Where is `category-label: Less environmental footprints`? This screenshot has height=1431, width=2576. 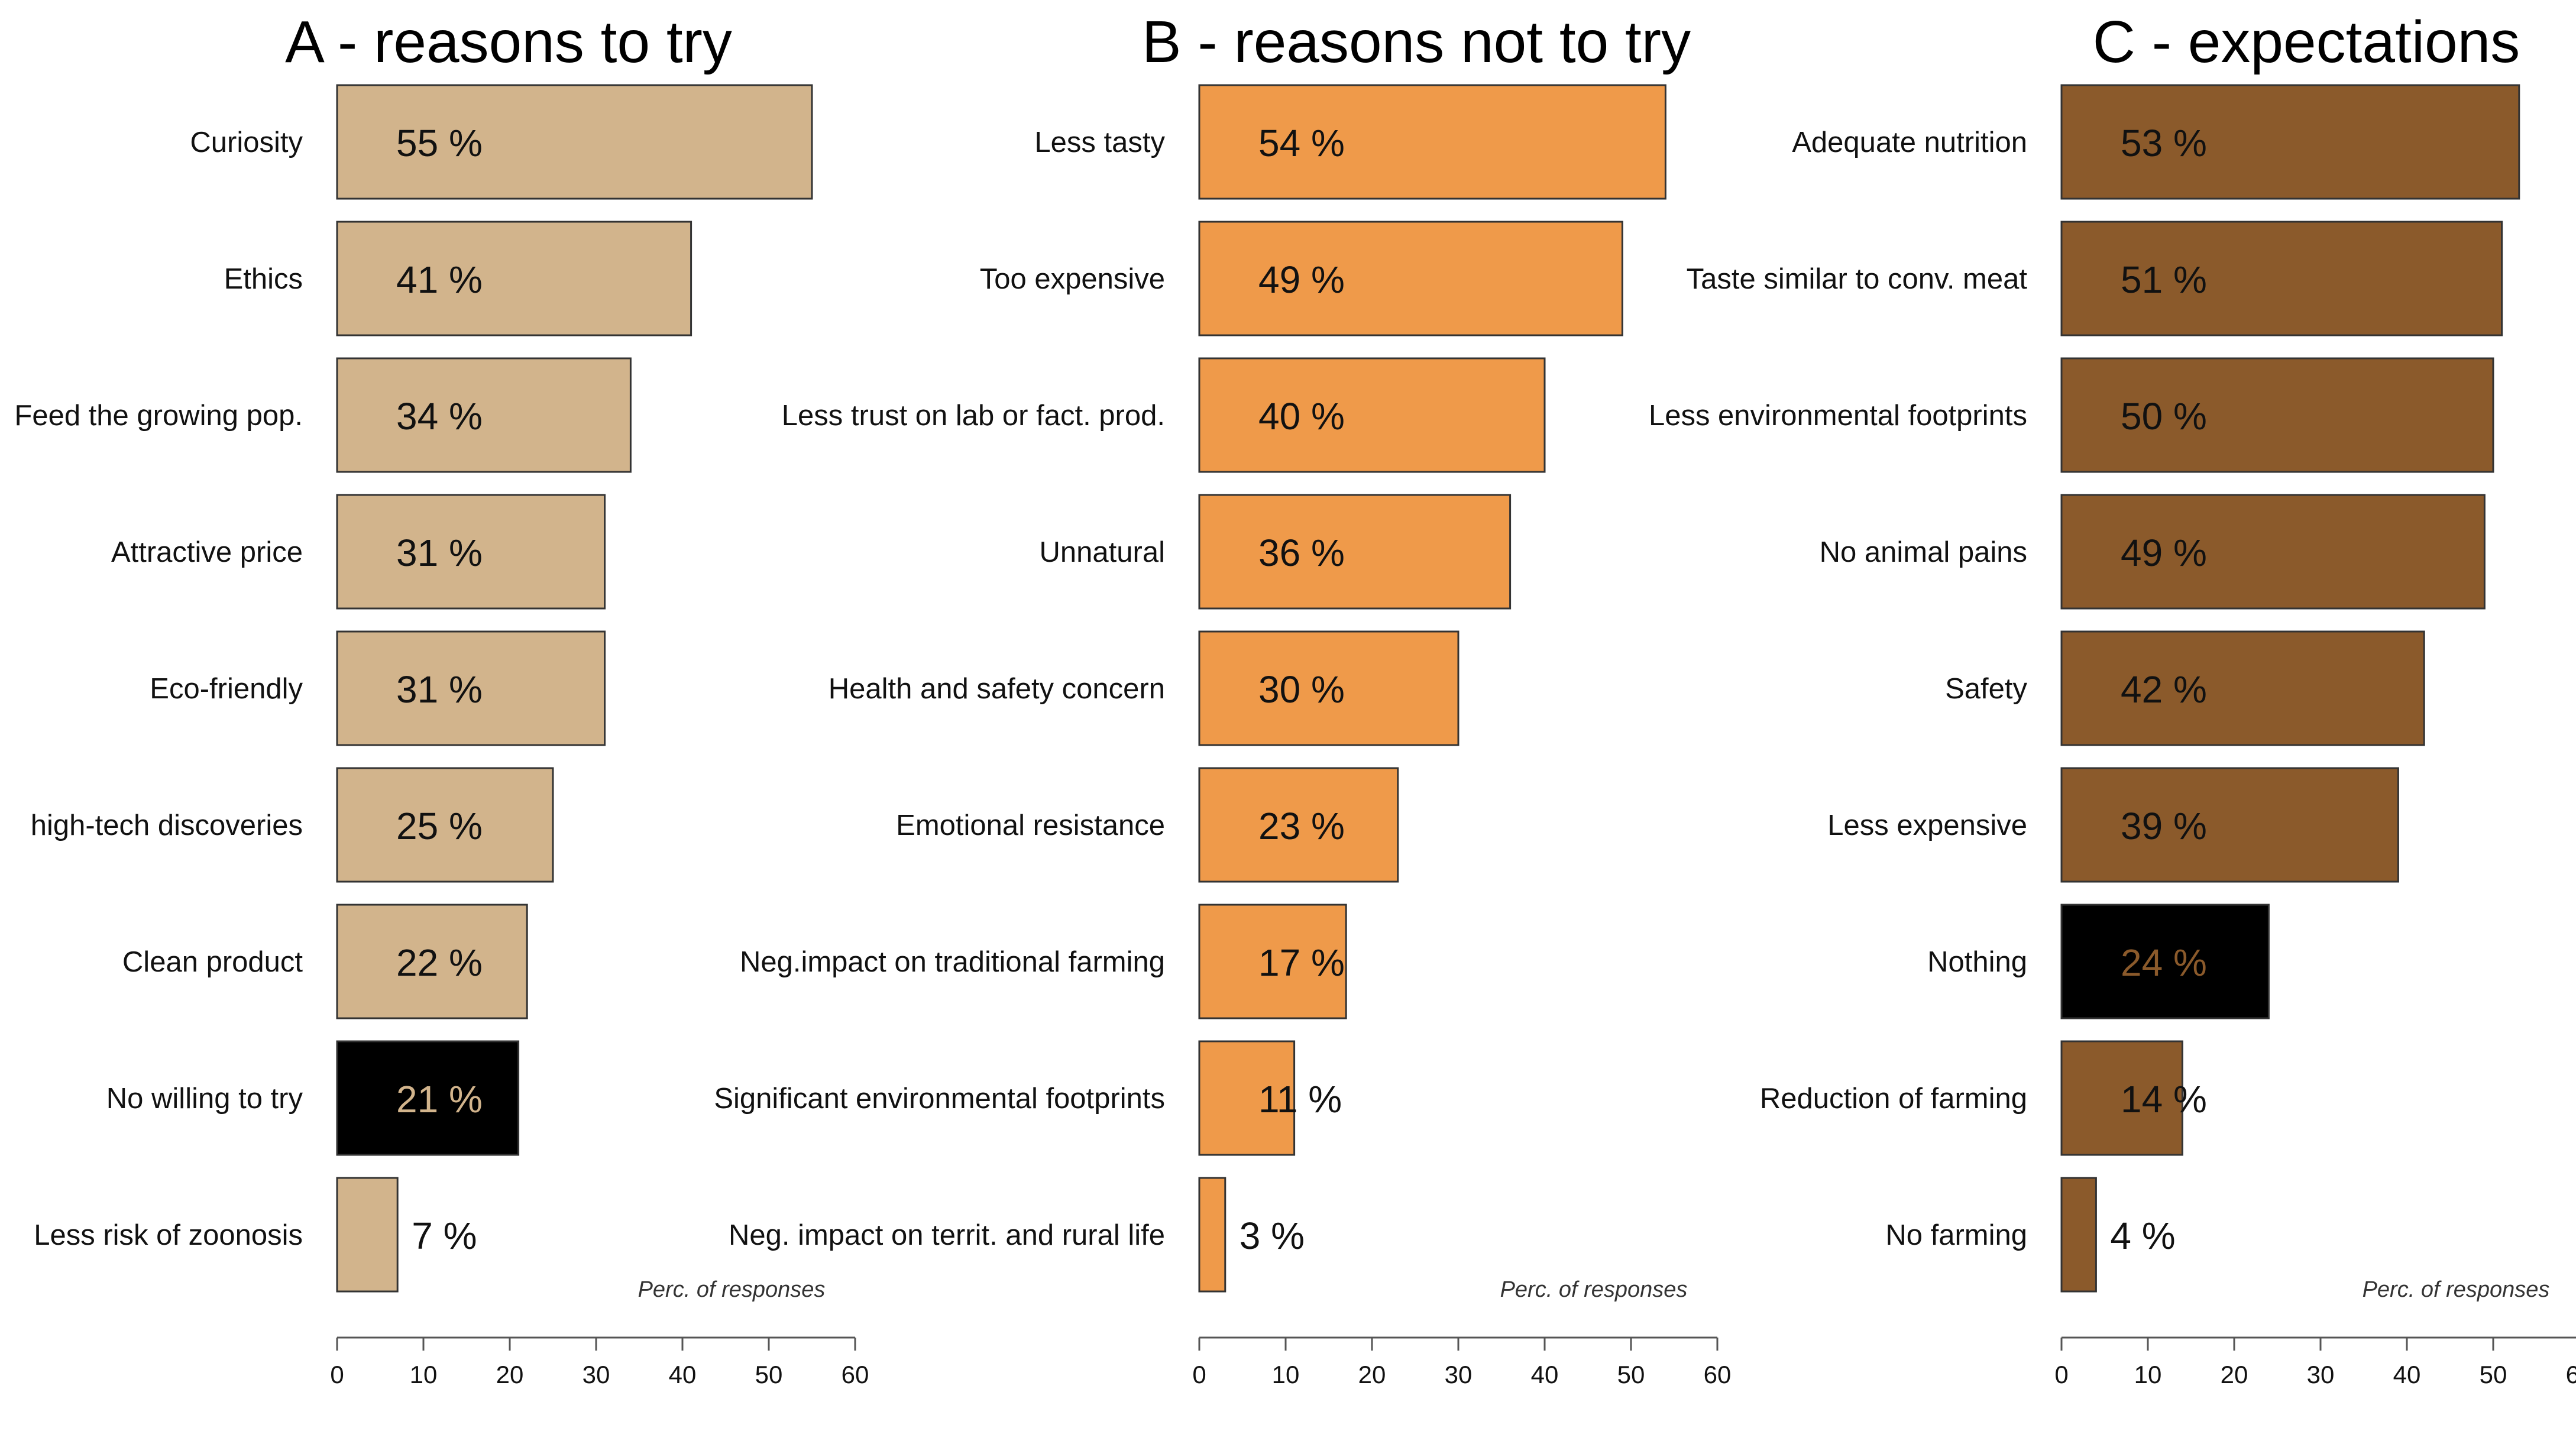 category-label: Less environmental footprints is located at coordinates (1838, 416).